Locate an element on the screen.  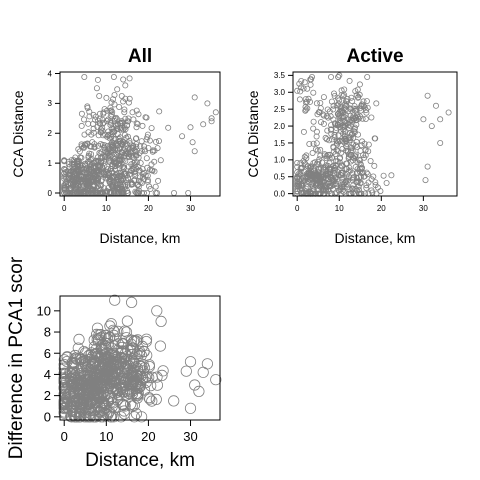
y-tick-label: 3.5 is located at coordinates (280, 75).